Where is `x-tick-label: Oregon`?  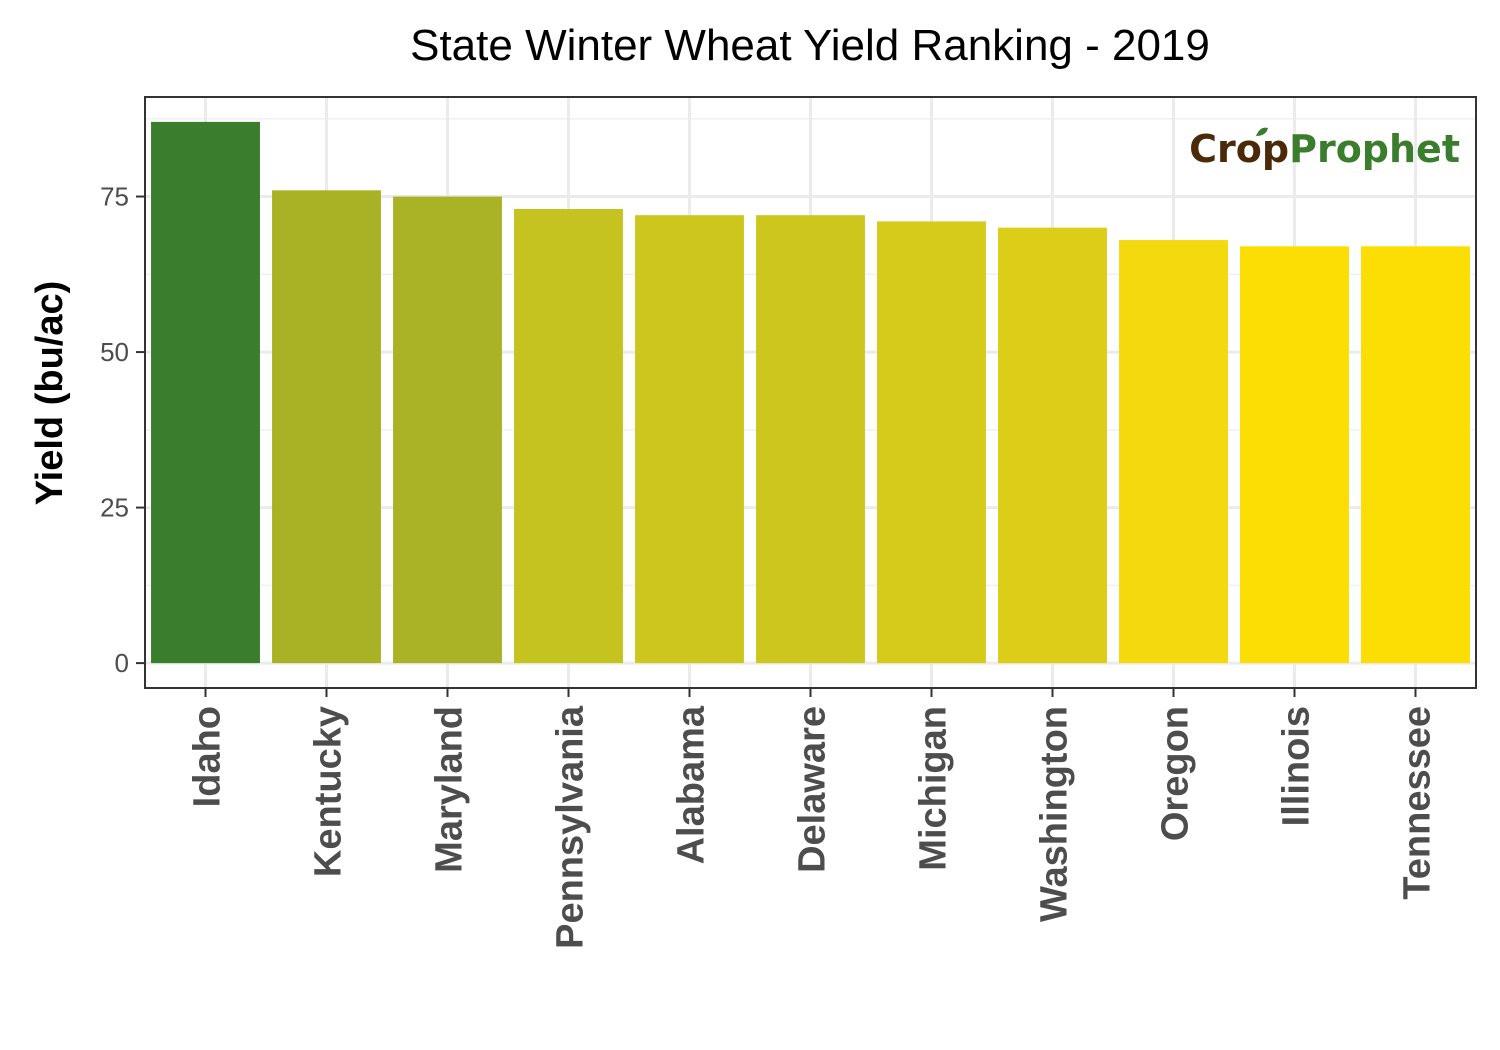
x-tick-label: Oregon is located at coordinates (1176, 773).